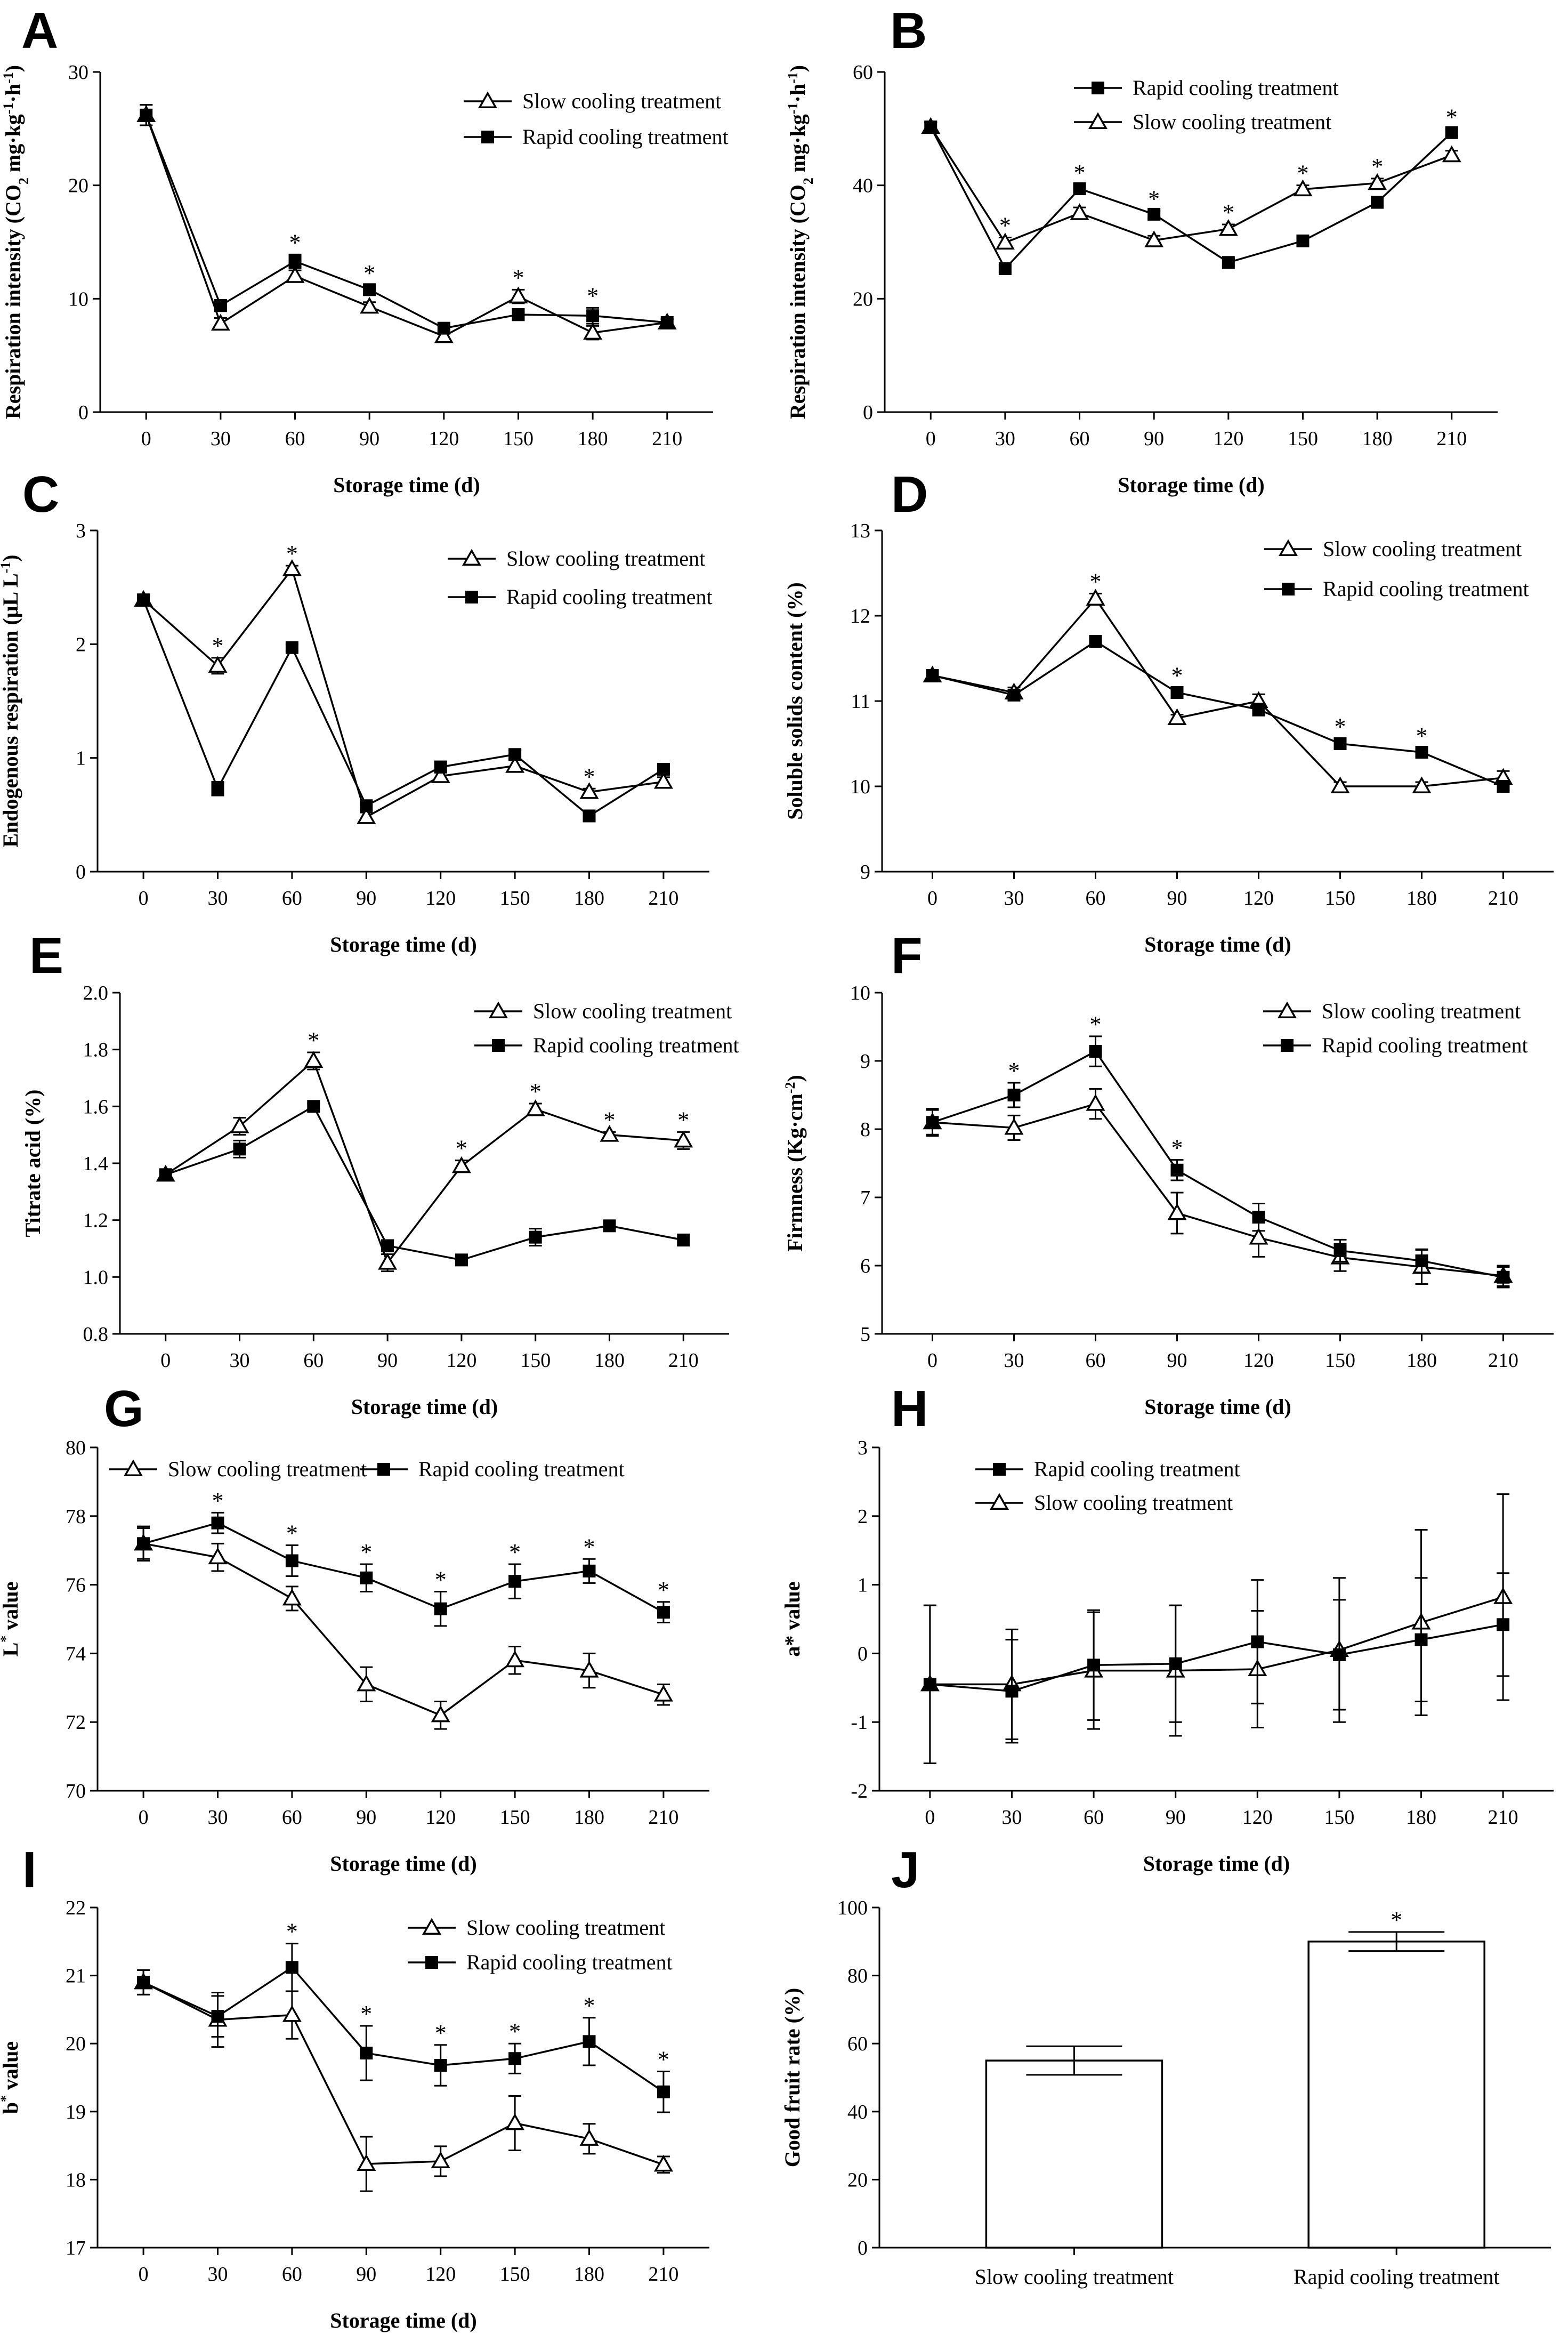  Describe the element at coordinates (96, 1335) in the screenshot. I see `y-tick-label: 0.8` at that location.